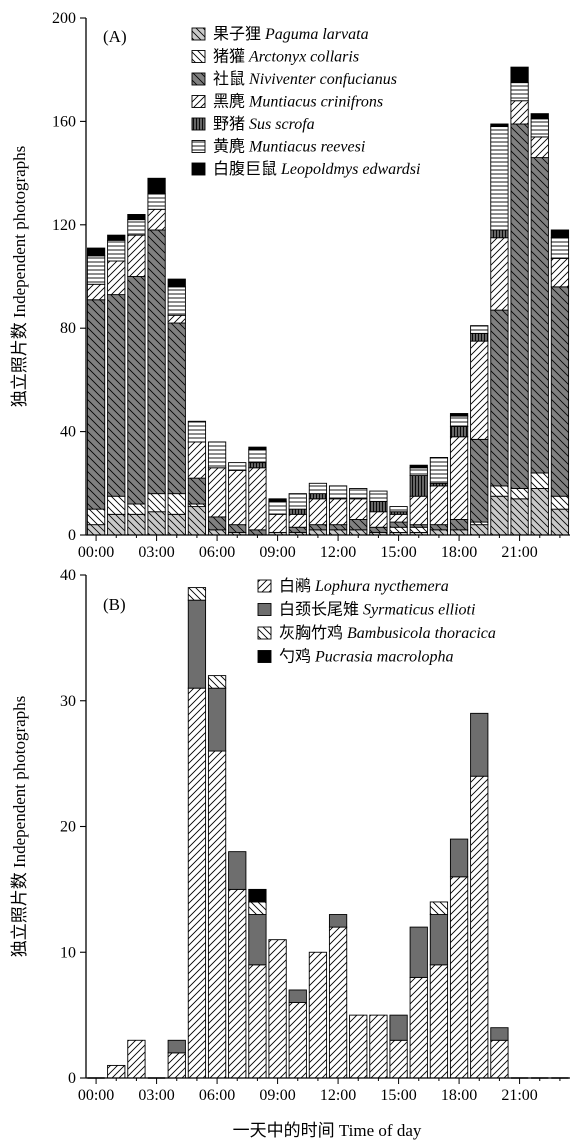 This screenshot has width=570, height=1145. Describe the element at coordinates (68, 827) in the screenshot. I see `y-tick-label: 20` at that location.